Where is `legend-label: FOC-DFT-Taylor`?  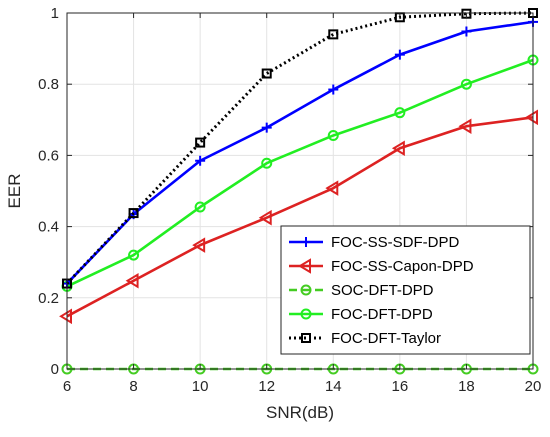 legend-label: FOC-DFT-Taylor is located at coordinates (386, 338).